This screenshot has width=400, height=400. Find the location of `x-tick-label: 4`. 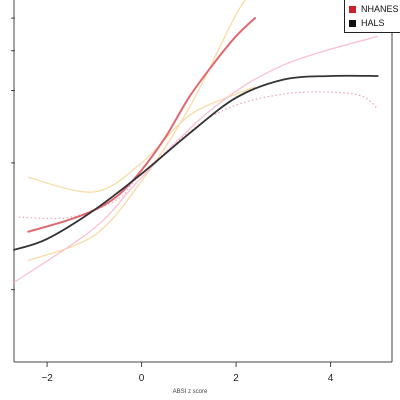

x-tick-label: 4 is located at coordinates (331, 378).